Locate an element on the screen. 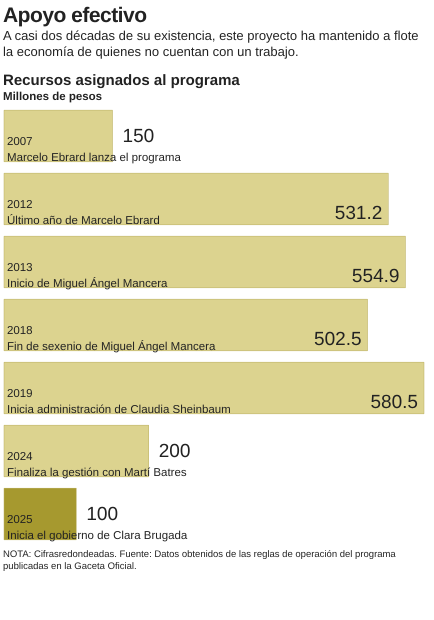 Image resolution: width=434 pixels, height=620 pixels. data-label: 554.9 is located at coordinates (376, 276).